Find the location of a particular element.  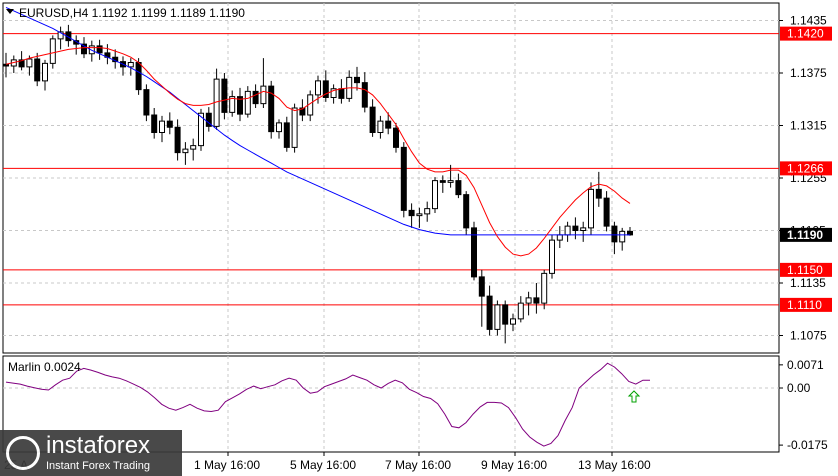

y-tick-label: 1.1315 is located at coordinates (808, 126).